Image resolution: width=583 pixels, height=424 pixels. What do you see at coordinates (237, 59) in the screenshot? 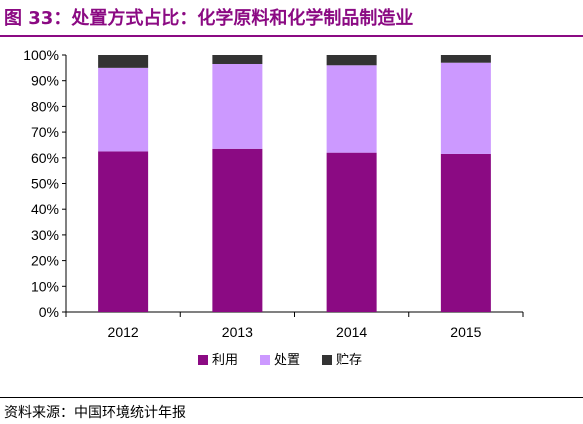
I see `bar-2013-贮存` at bounding box center [237, 59].